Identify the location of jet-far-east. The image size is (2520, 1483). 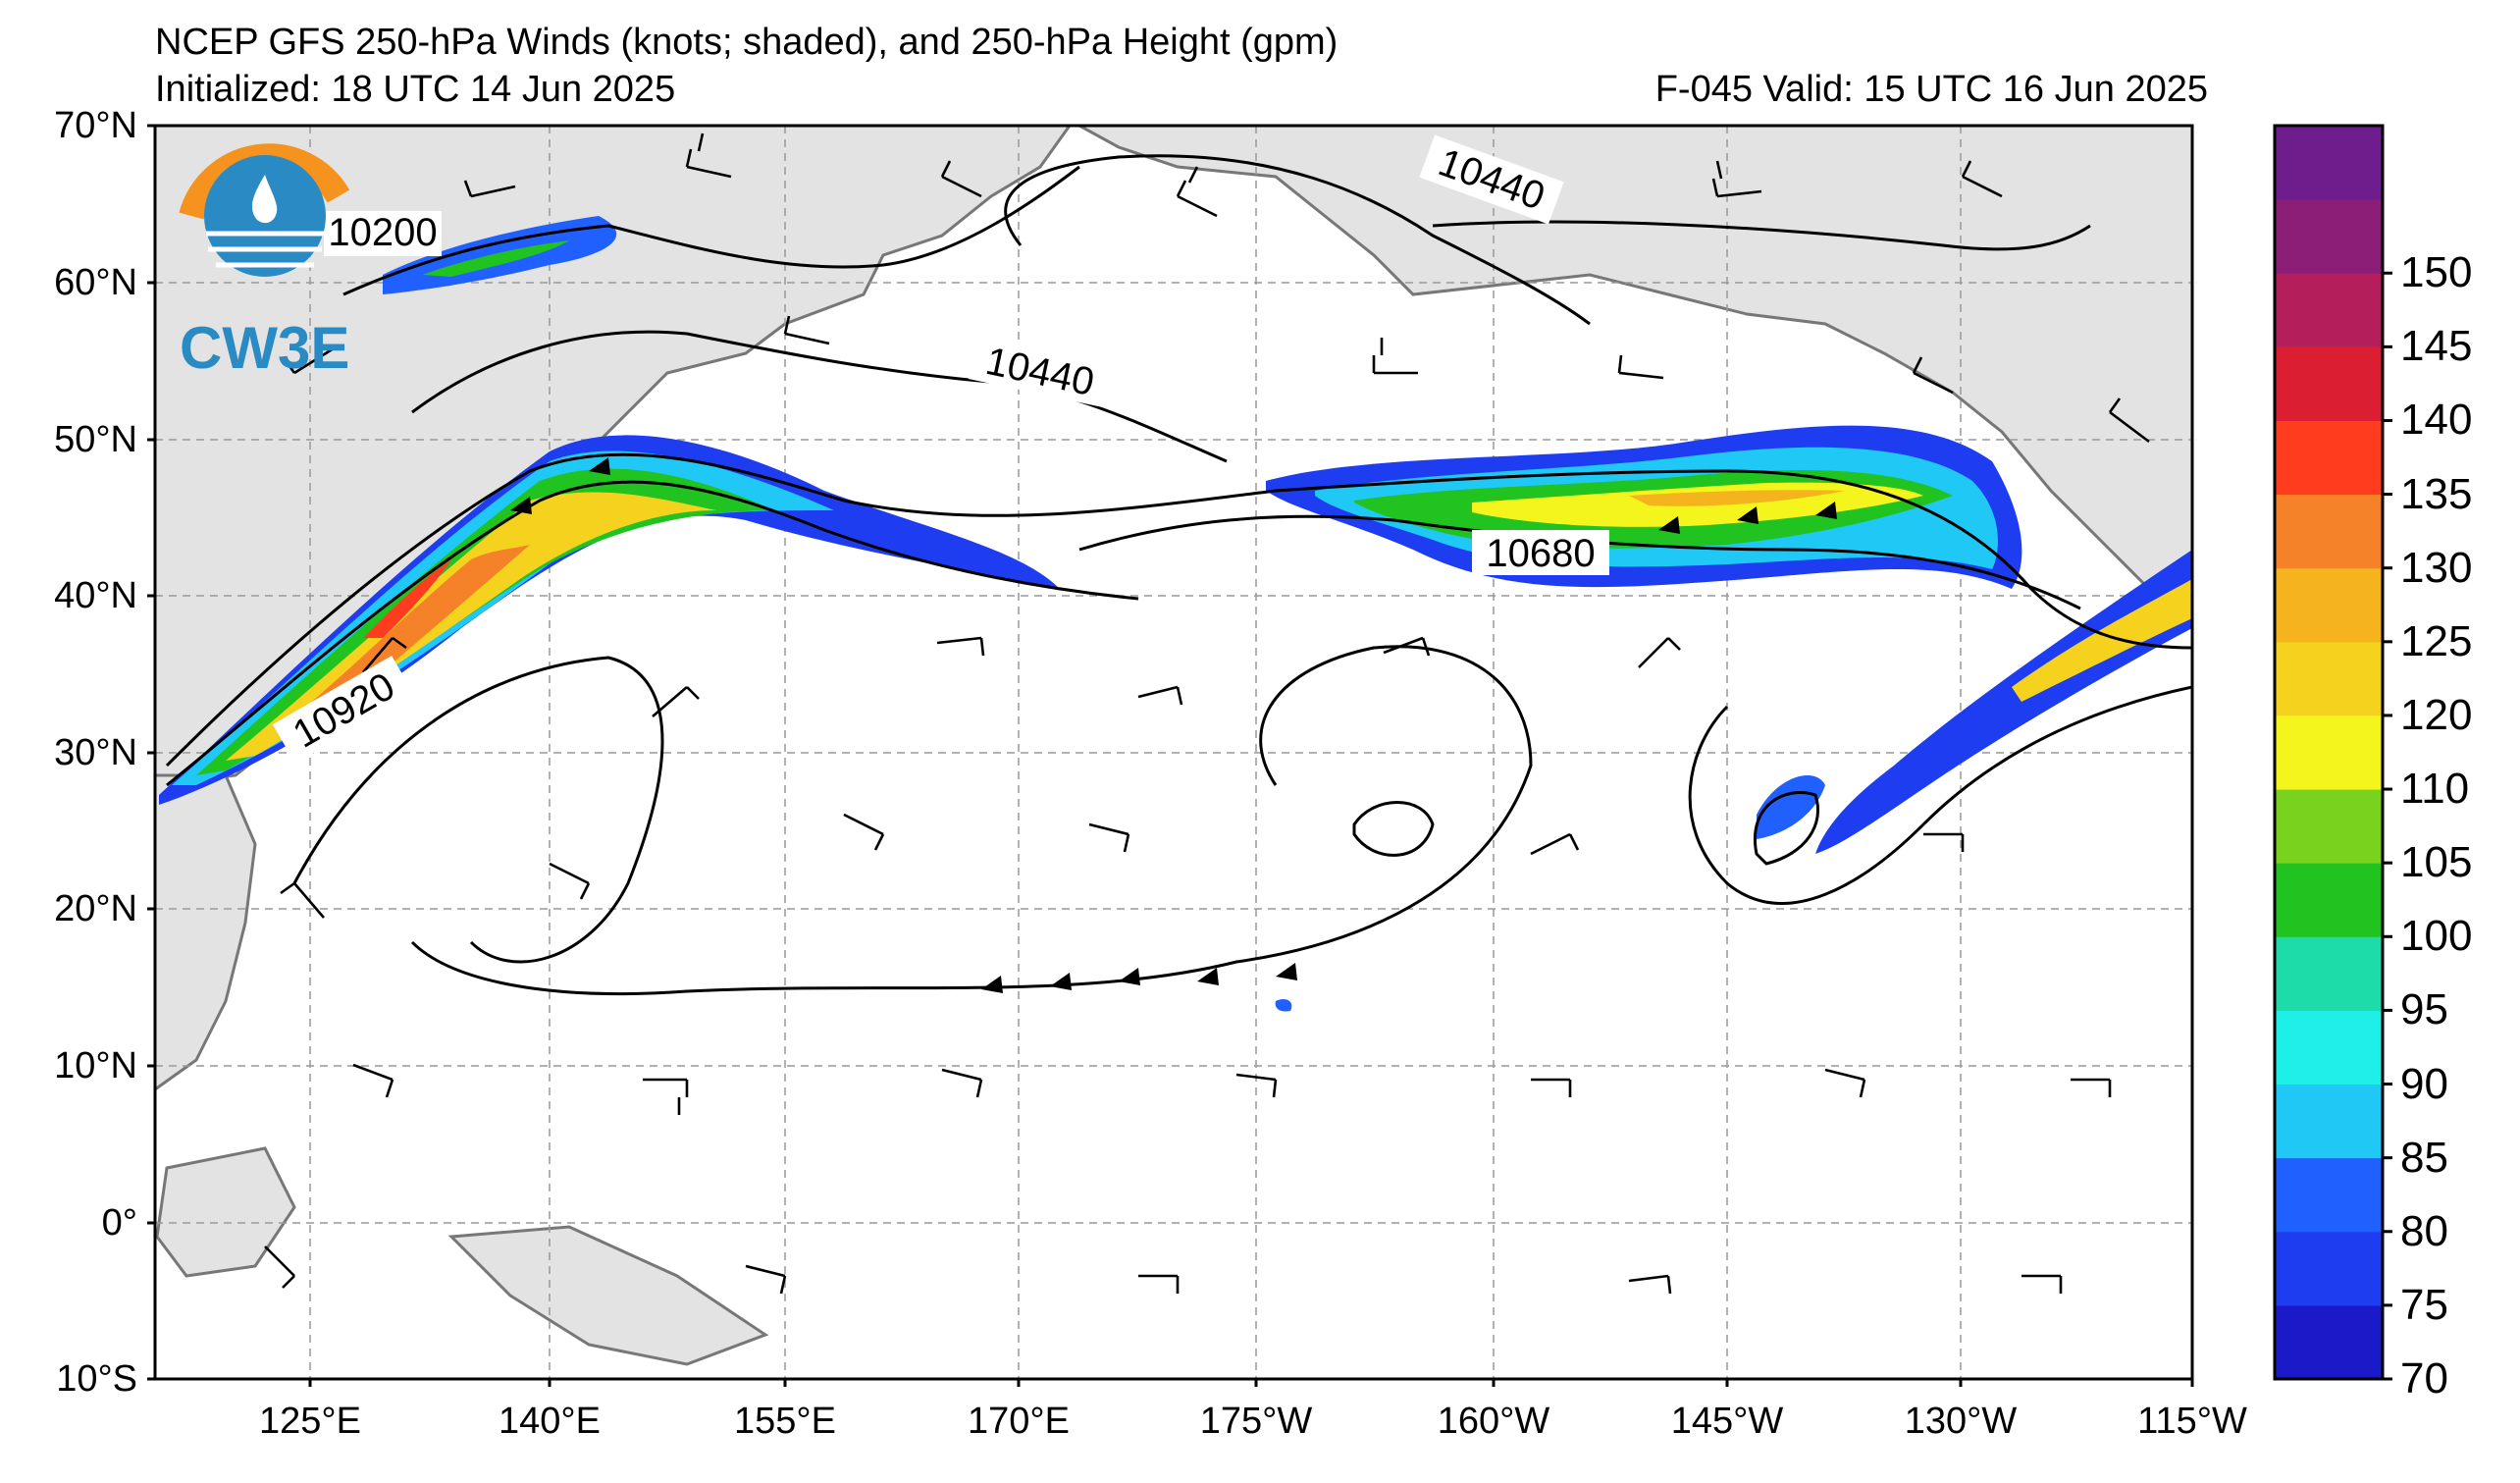
(2003, 702).